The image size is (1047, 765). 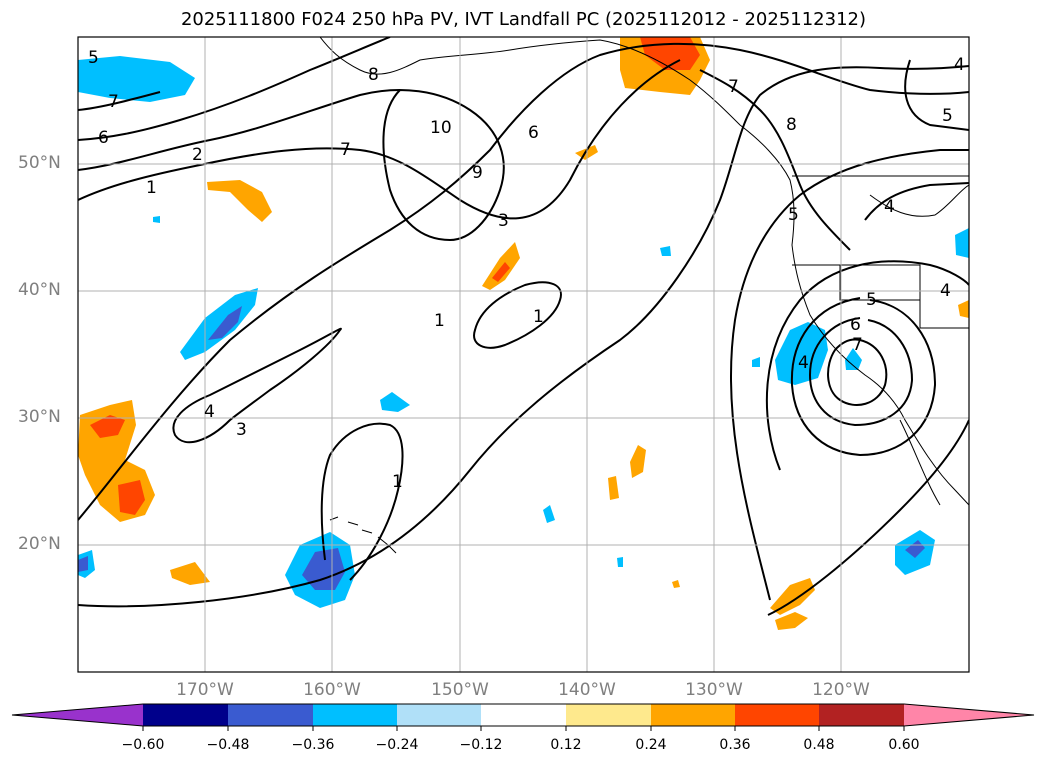 I want to click on coastline-baja, so click(x=920, y=462).